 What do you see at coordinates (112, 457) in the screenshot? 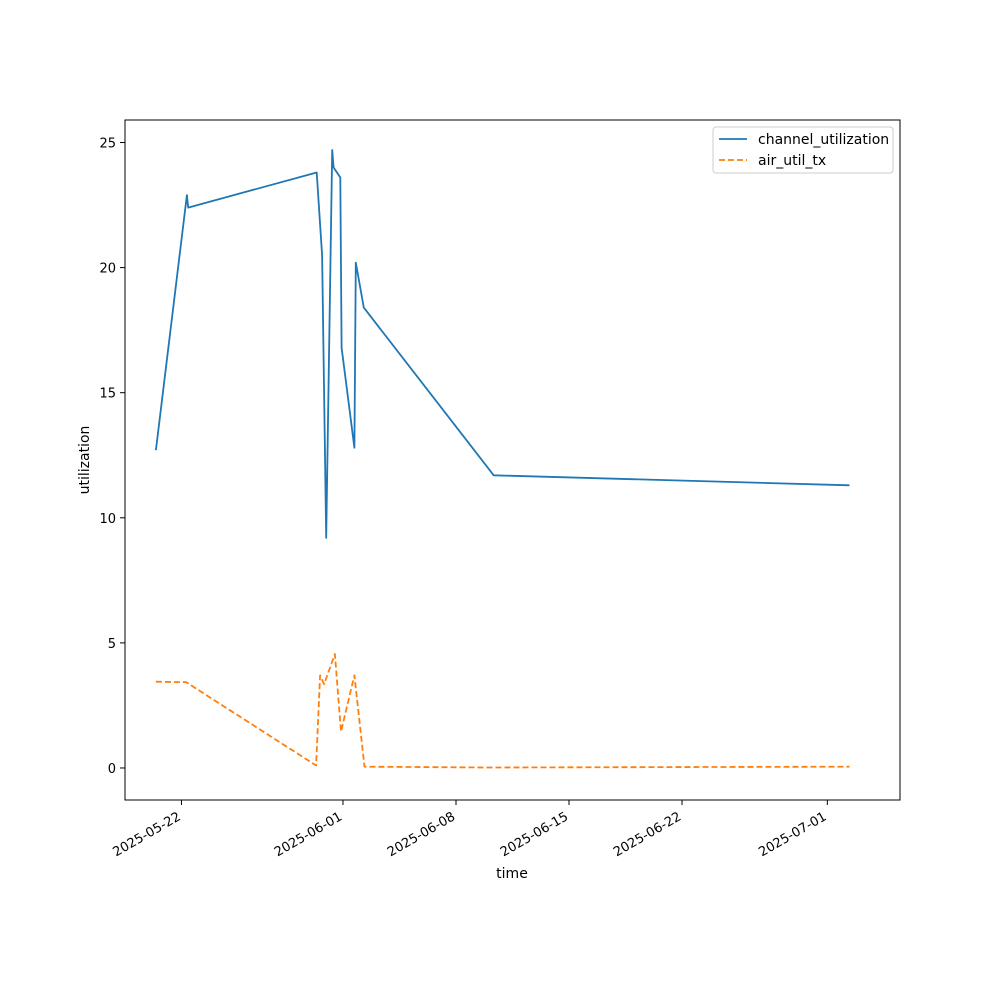
I see `y-axis: 0 5 10 15 20 25` at bounding box center [112, 457].